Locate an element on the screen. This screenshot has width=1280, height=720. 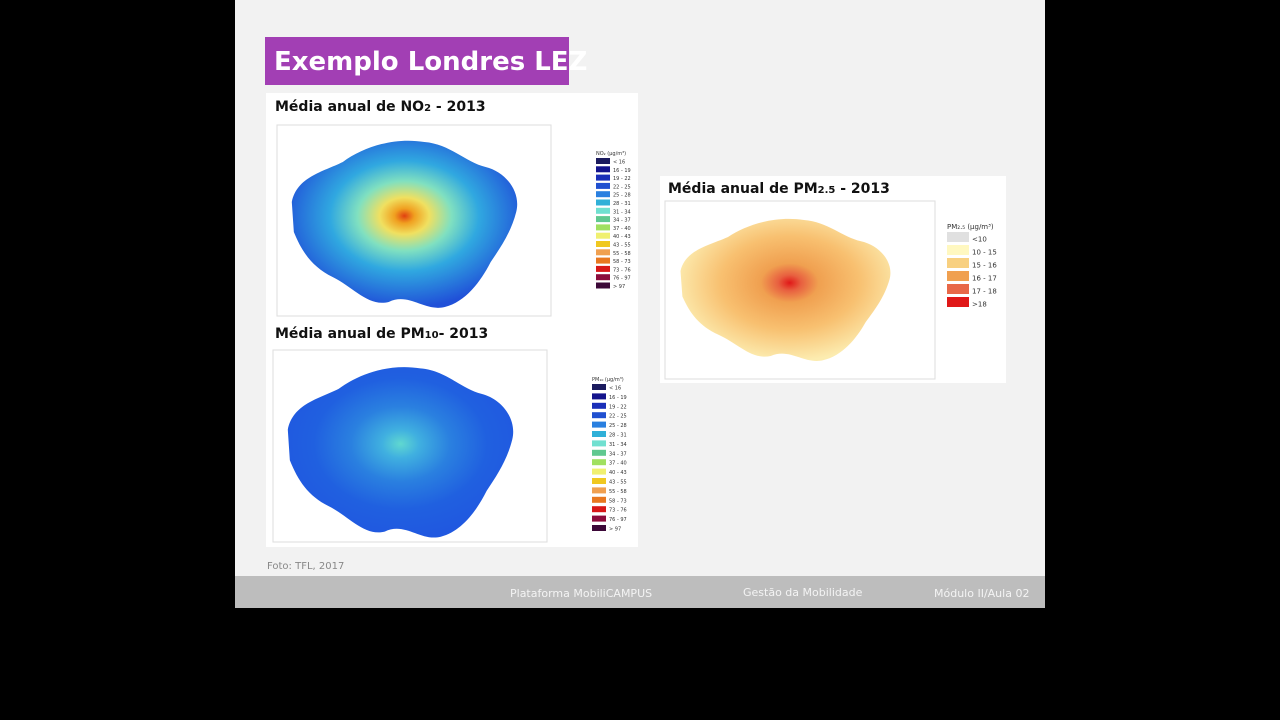
legend-label: 17 - 18 is located at coordinates (984, 292).